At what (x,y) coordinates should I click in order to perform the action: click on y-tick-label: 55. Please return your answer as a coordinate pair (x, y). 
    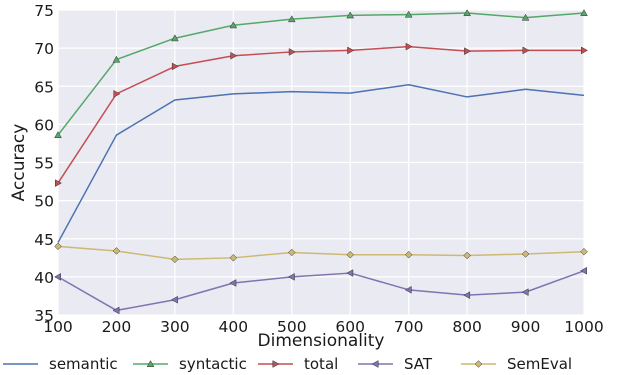
    Looking at the image, I should click on (44, 164).